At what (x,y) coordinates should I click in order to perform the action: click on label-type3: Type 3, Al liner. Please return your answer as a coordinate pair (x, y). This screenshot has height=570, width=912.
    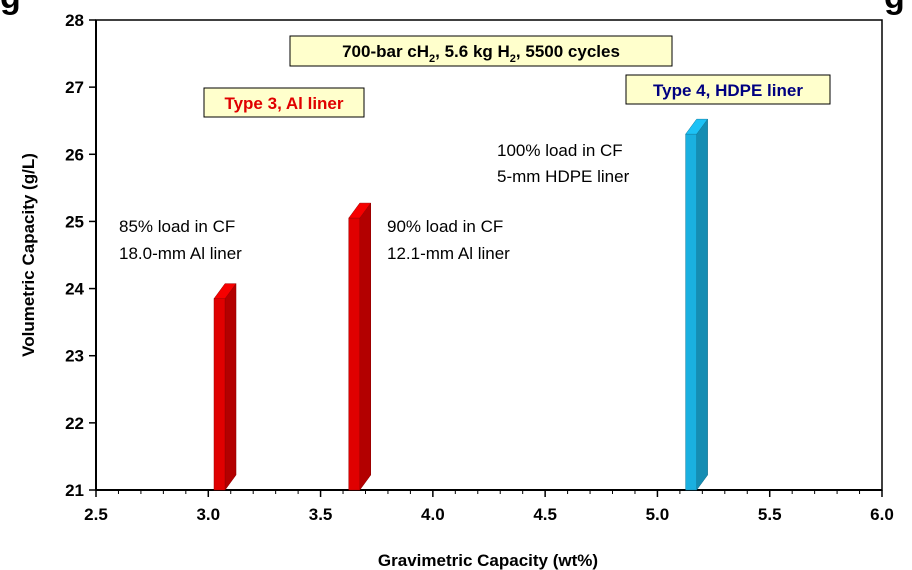
    Looking at the image, I should click on (284, 102).